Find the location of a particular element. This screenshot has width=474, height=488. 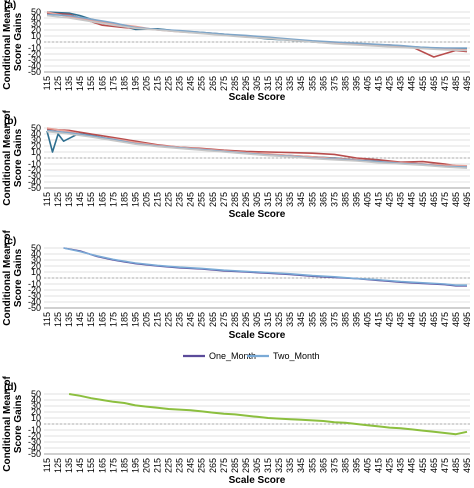

x-tick-label: 205 is located at coordinates (146, 83).